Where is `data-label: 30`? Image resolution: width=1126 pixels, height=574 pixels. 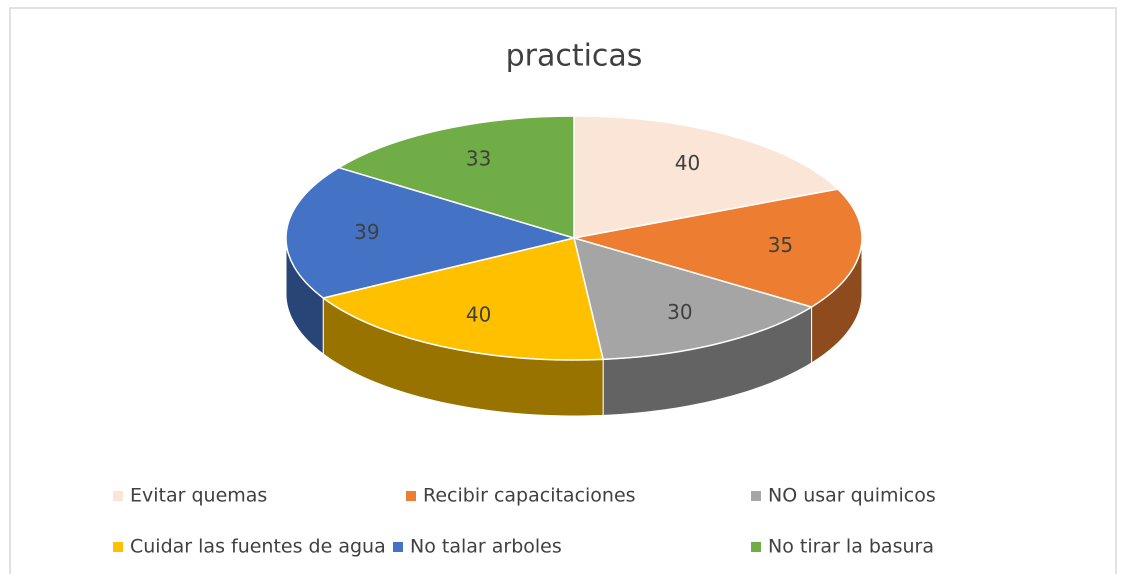
data-label: 30 is located at coordinates (679, 312).